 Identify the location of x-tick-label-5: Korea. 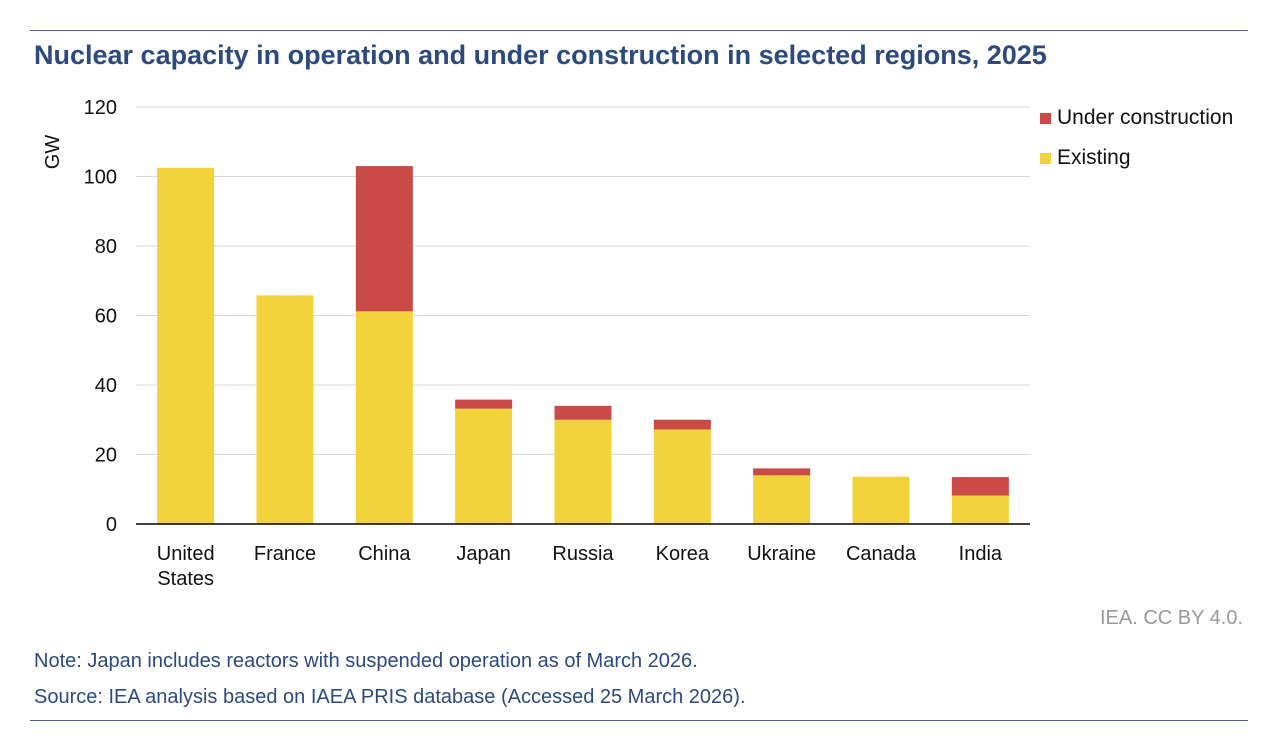
(683, 554).